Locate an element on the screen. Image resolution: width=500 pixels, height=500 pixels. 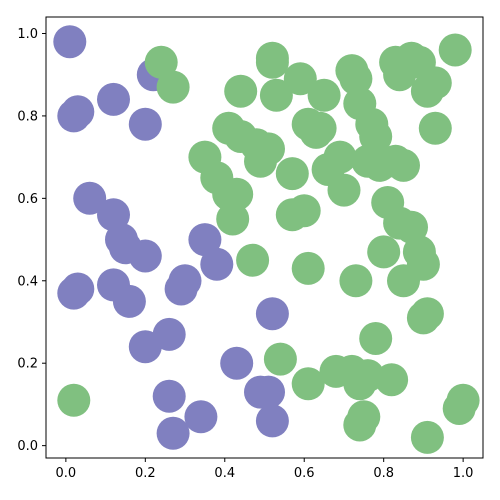
x-axis: 0.0 0.2 0.4 0.6 0.8 1.0 is located at coordinates (265, 469).